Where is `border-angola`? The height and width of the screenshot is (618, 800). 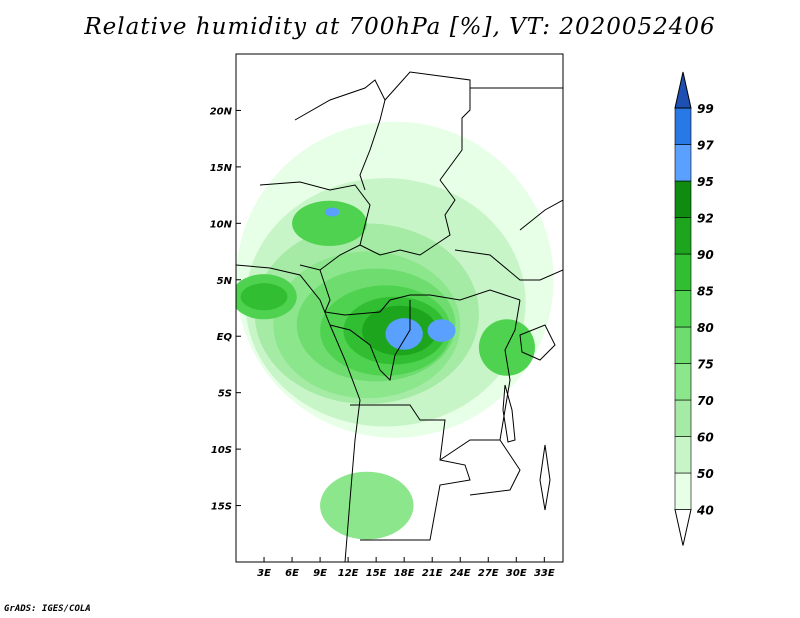 border-angola is located at coordinates (410, 472).